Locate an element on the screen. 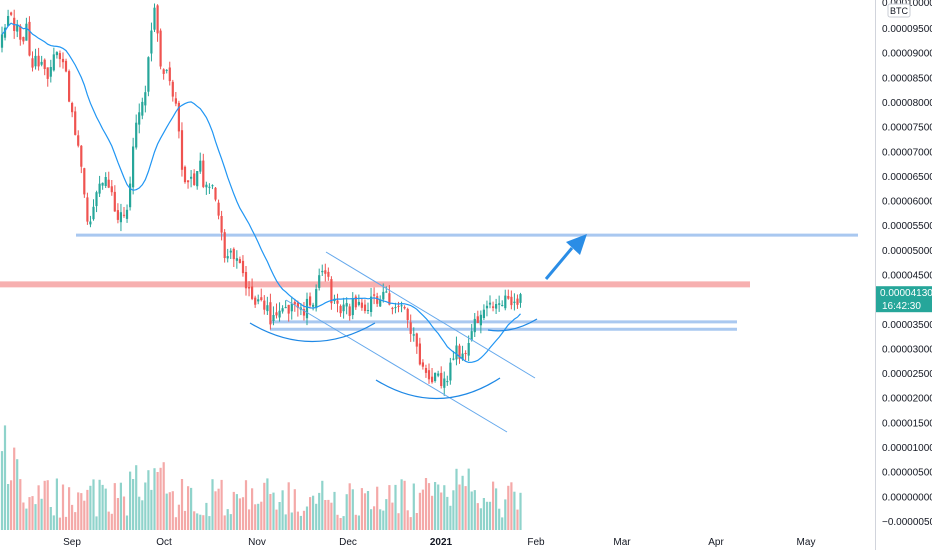  currency-badge is located at coordinates (899, 10).